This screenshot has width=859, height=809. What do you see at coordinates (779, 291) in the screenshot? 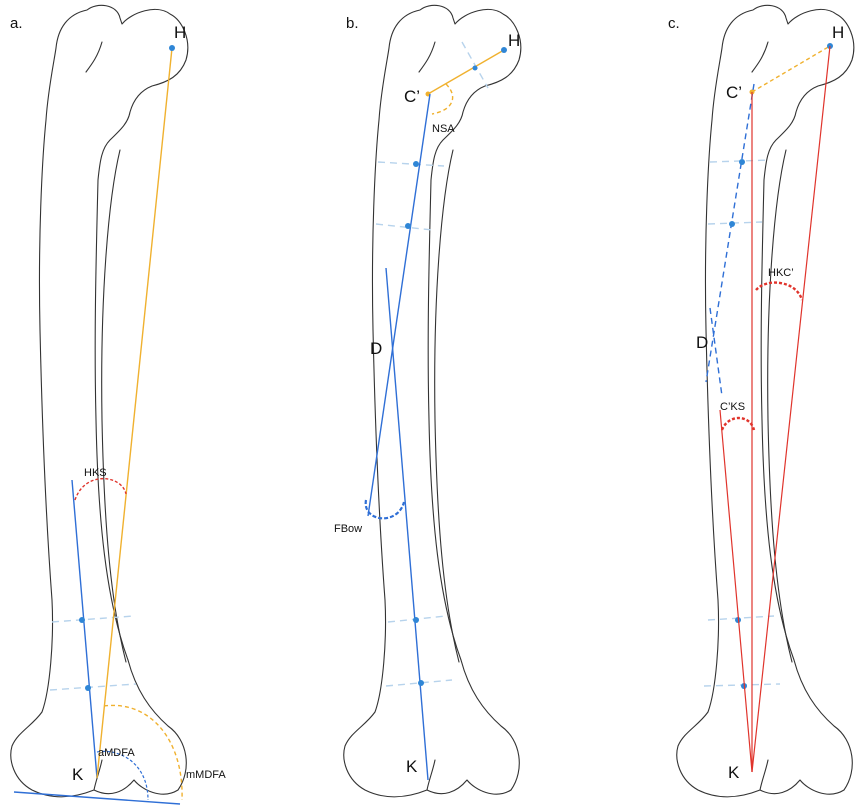
I see `hkc-arc` at bounding box center [779, 291].